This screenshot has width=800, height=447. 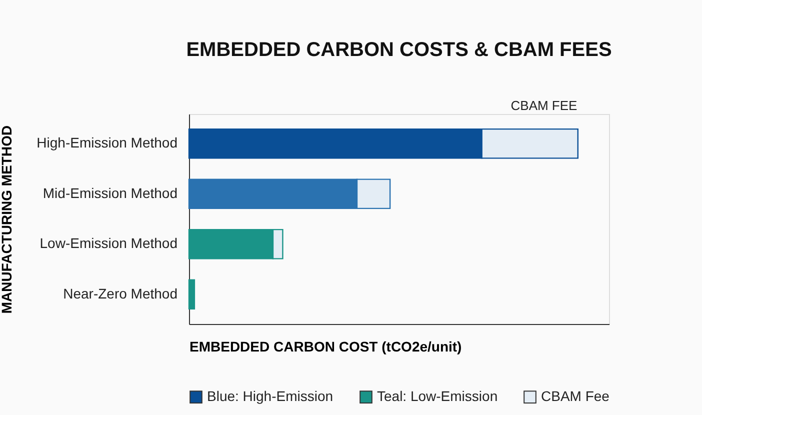 I want to click on legend-label: Blue: High-Emission, so click(x=270, y=396).